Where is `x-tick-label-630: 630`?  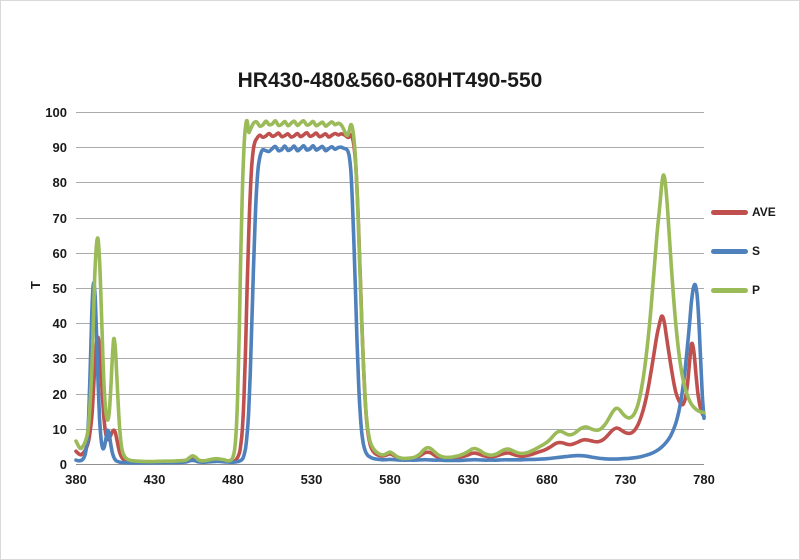 x-tick-label-630: 630 is located at coordinates (469, 479).